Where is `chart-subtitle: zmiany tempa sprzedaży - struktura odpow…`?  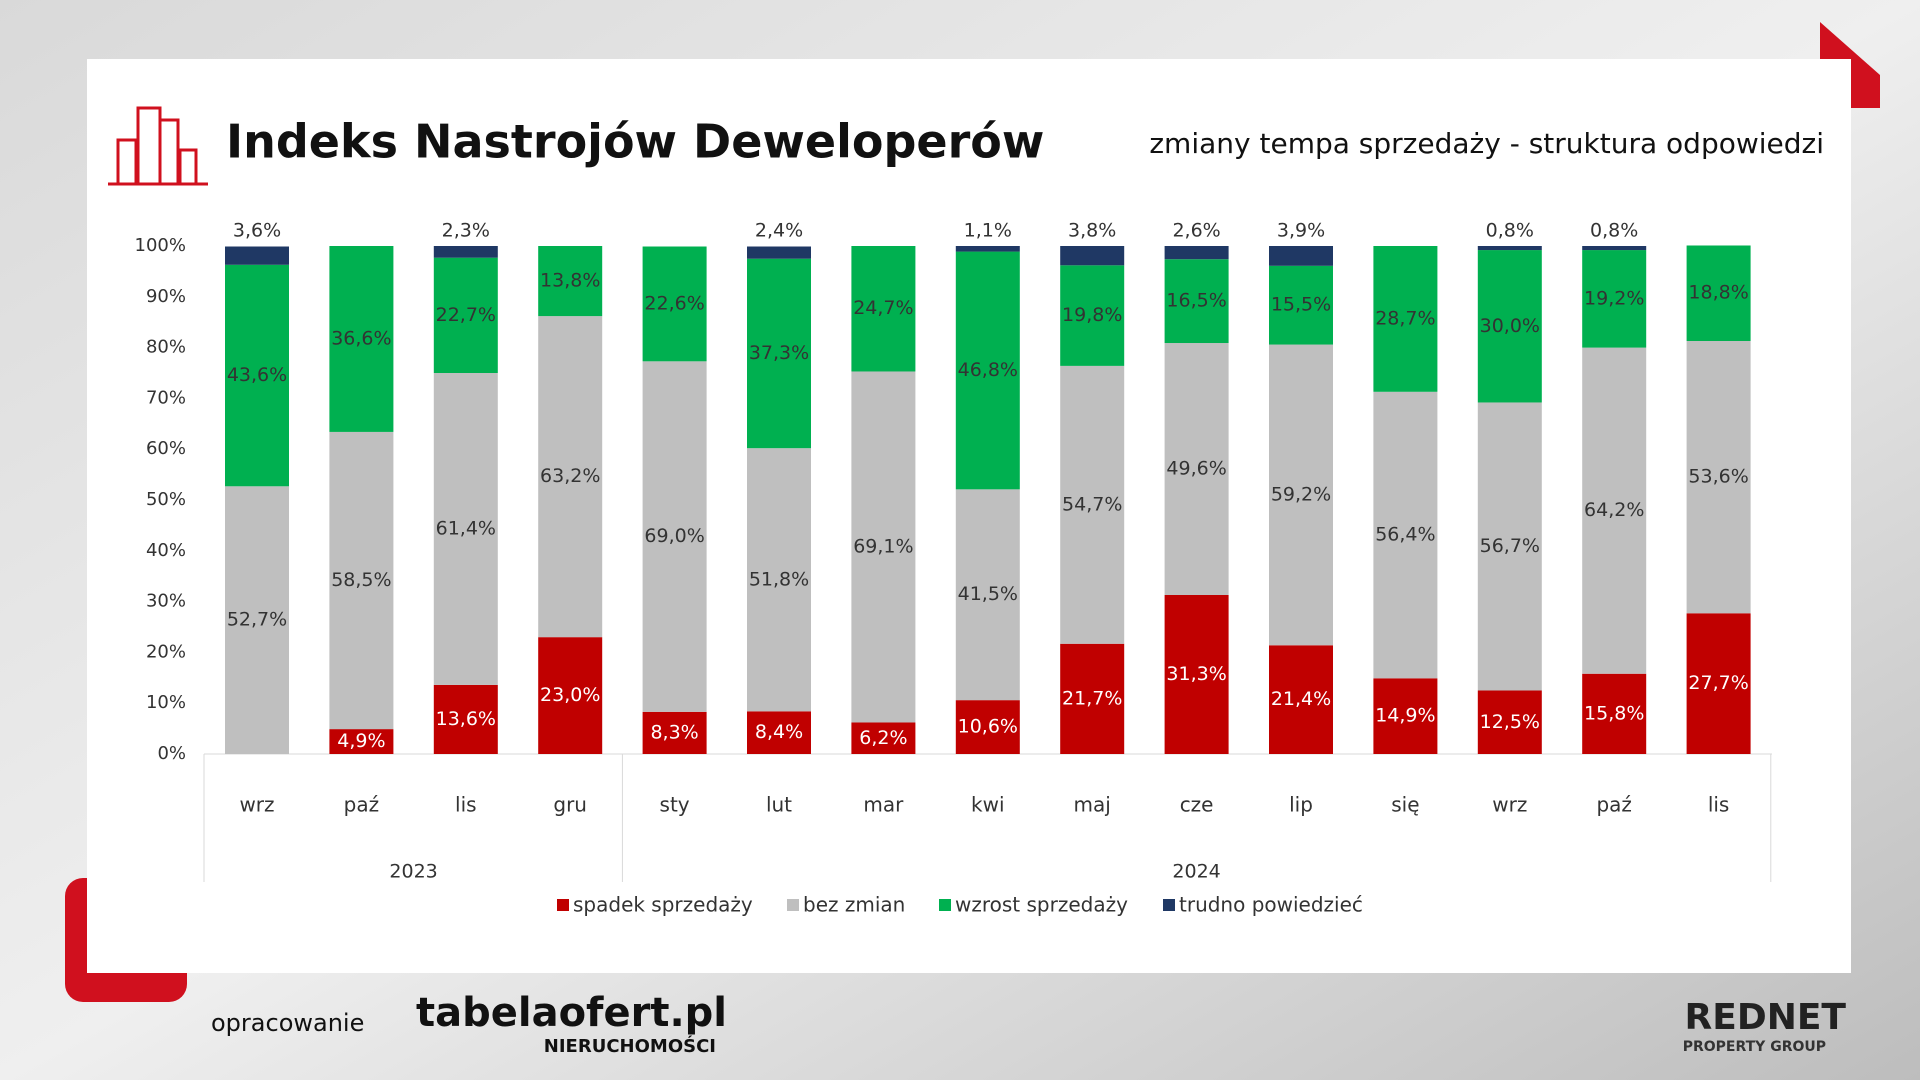
chart-subtitle: zmiany tempa sprzedaży - struktura odpow… is located at coordinates (1486, 143).